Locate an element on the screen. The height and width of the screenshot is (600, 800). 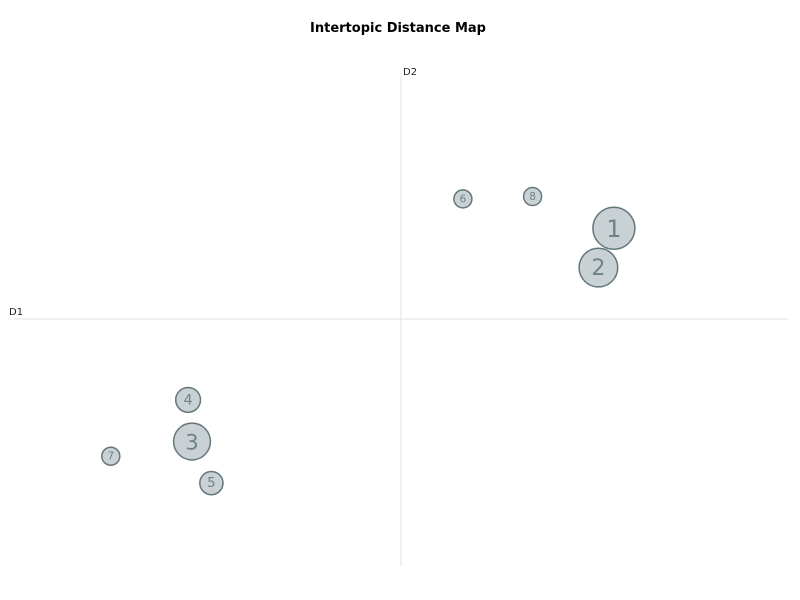
topic-label-6: 6 is located at coordinates (463, 199).